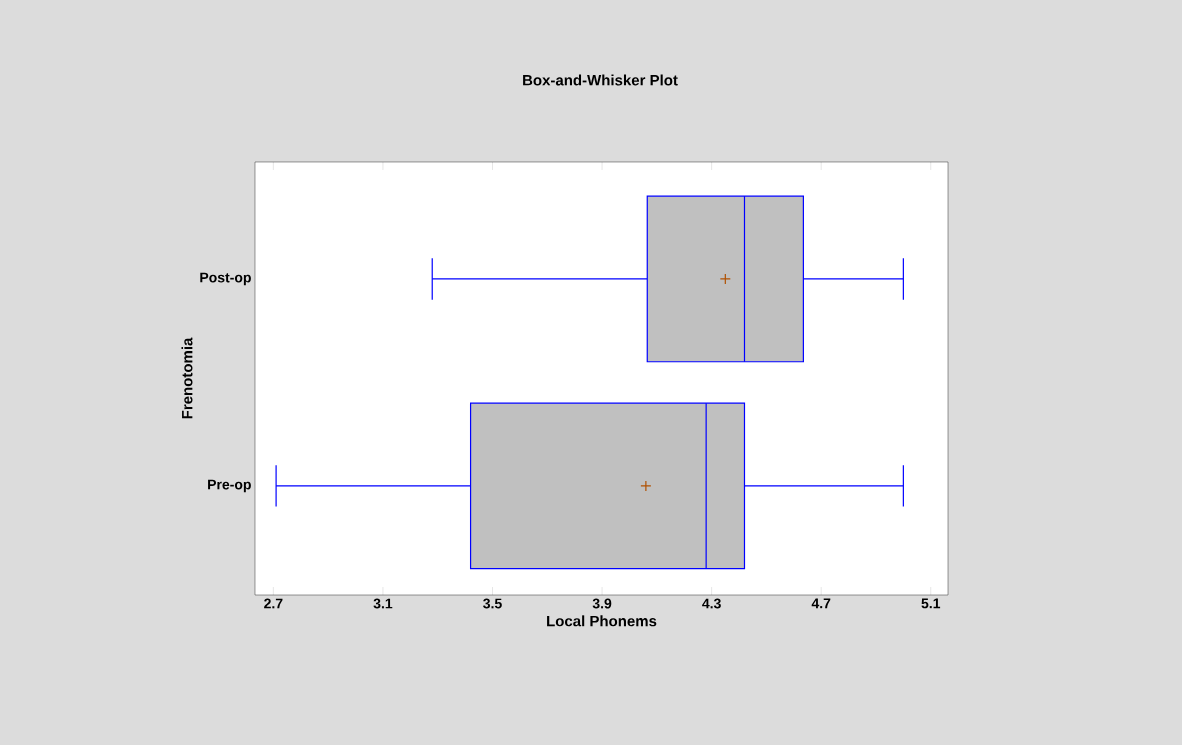 Image resolution: width=1182 pixels, height=745 pixels. I want to click on y-tick-label: Post-op, so click(225, 279).